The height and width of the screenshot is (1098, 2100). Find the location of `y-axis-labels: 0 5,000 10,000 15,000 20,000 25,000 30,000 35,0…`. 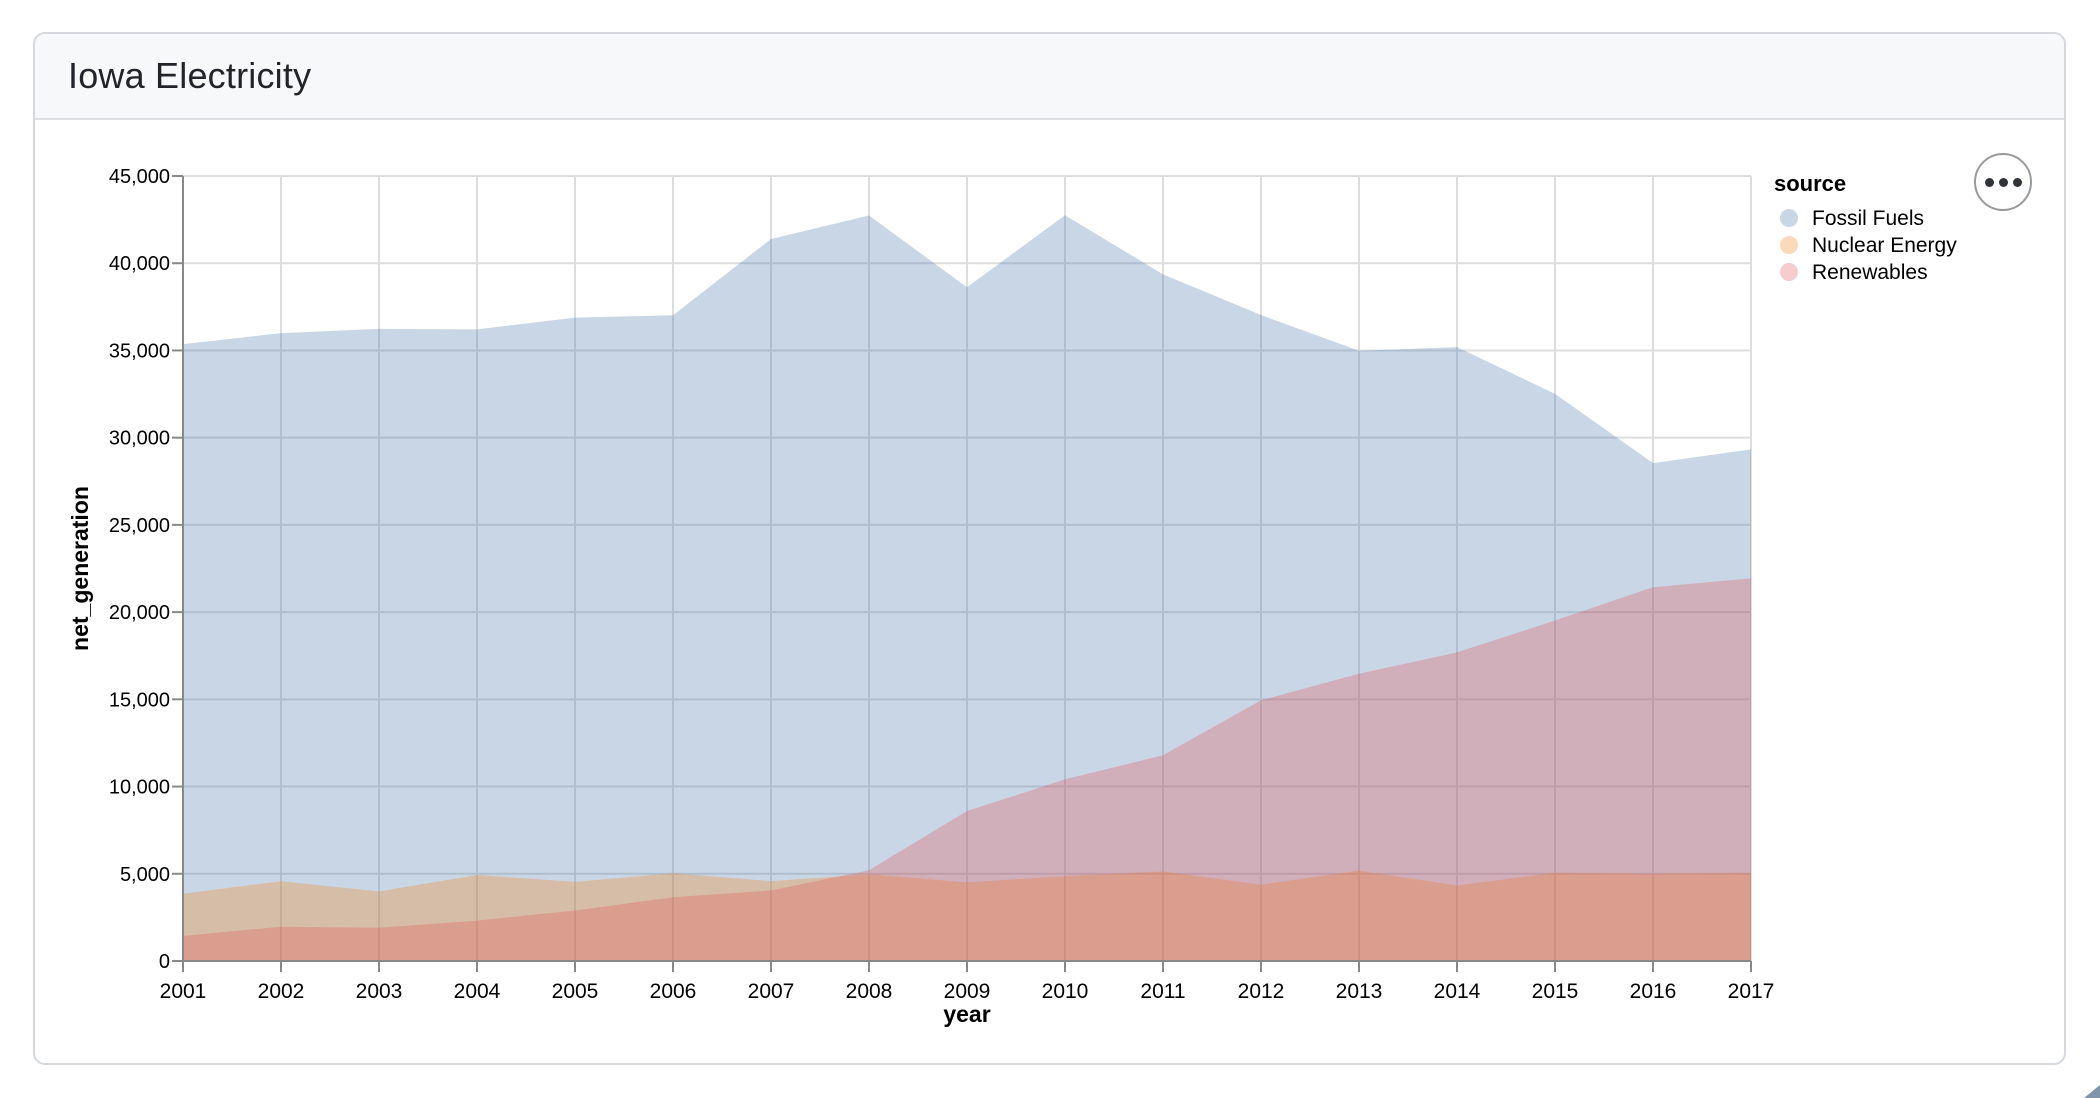

y-axis-labels: 0 5,000 10,000 15,000 20,000 25,000 30,000 35,0… is located at coordinates (139, 569).